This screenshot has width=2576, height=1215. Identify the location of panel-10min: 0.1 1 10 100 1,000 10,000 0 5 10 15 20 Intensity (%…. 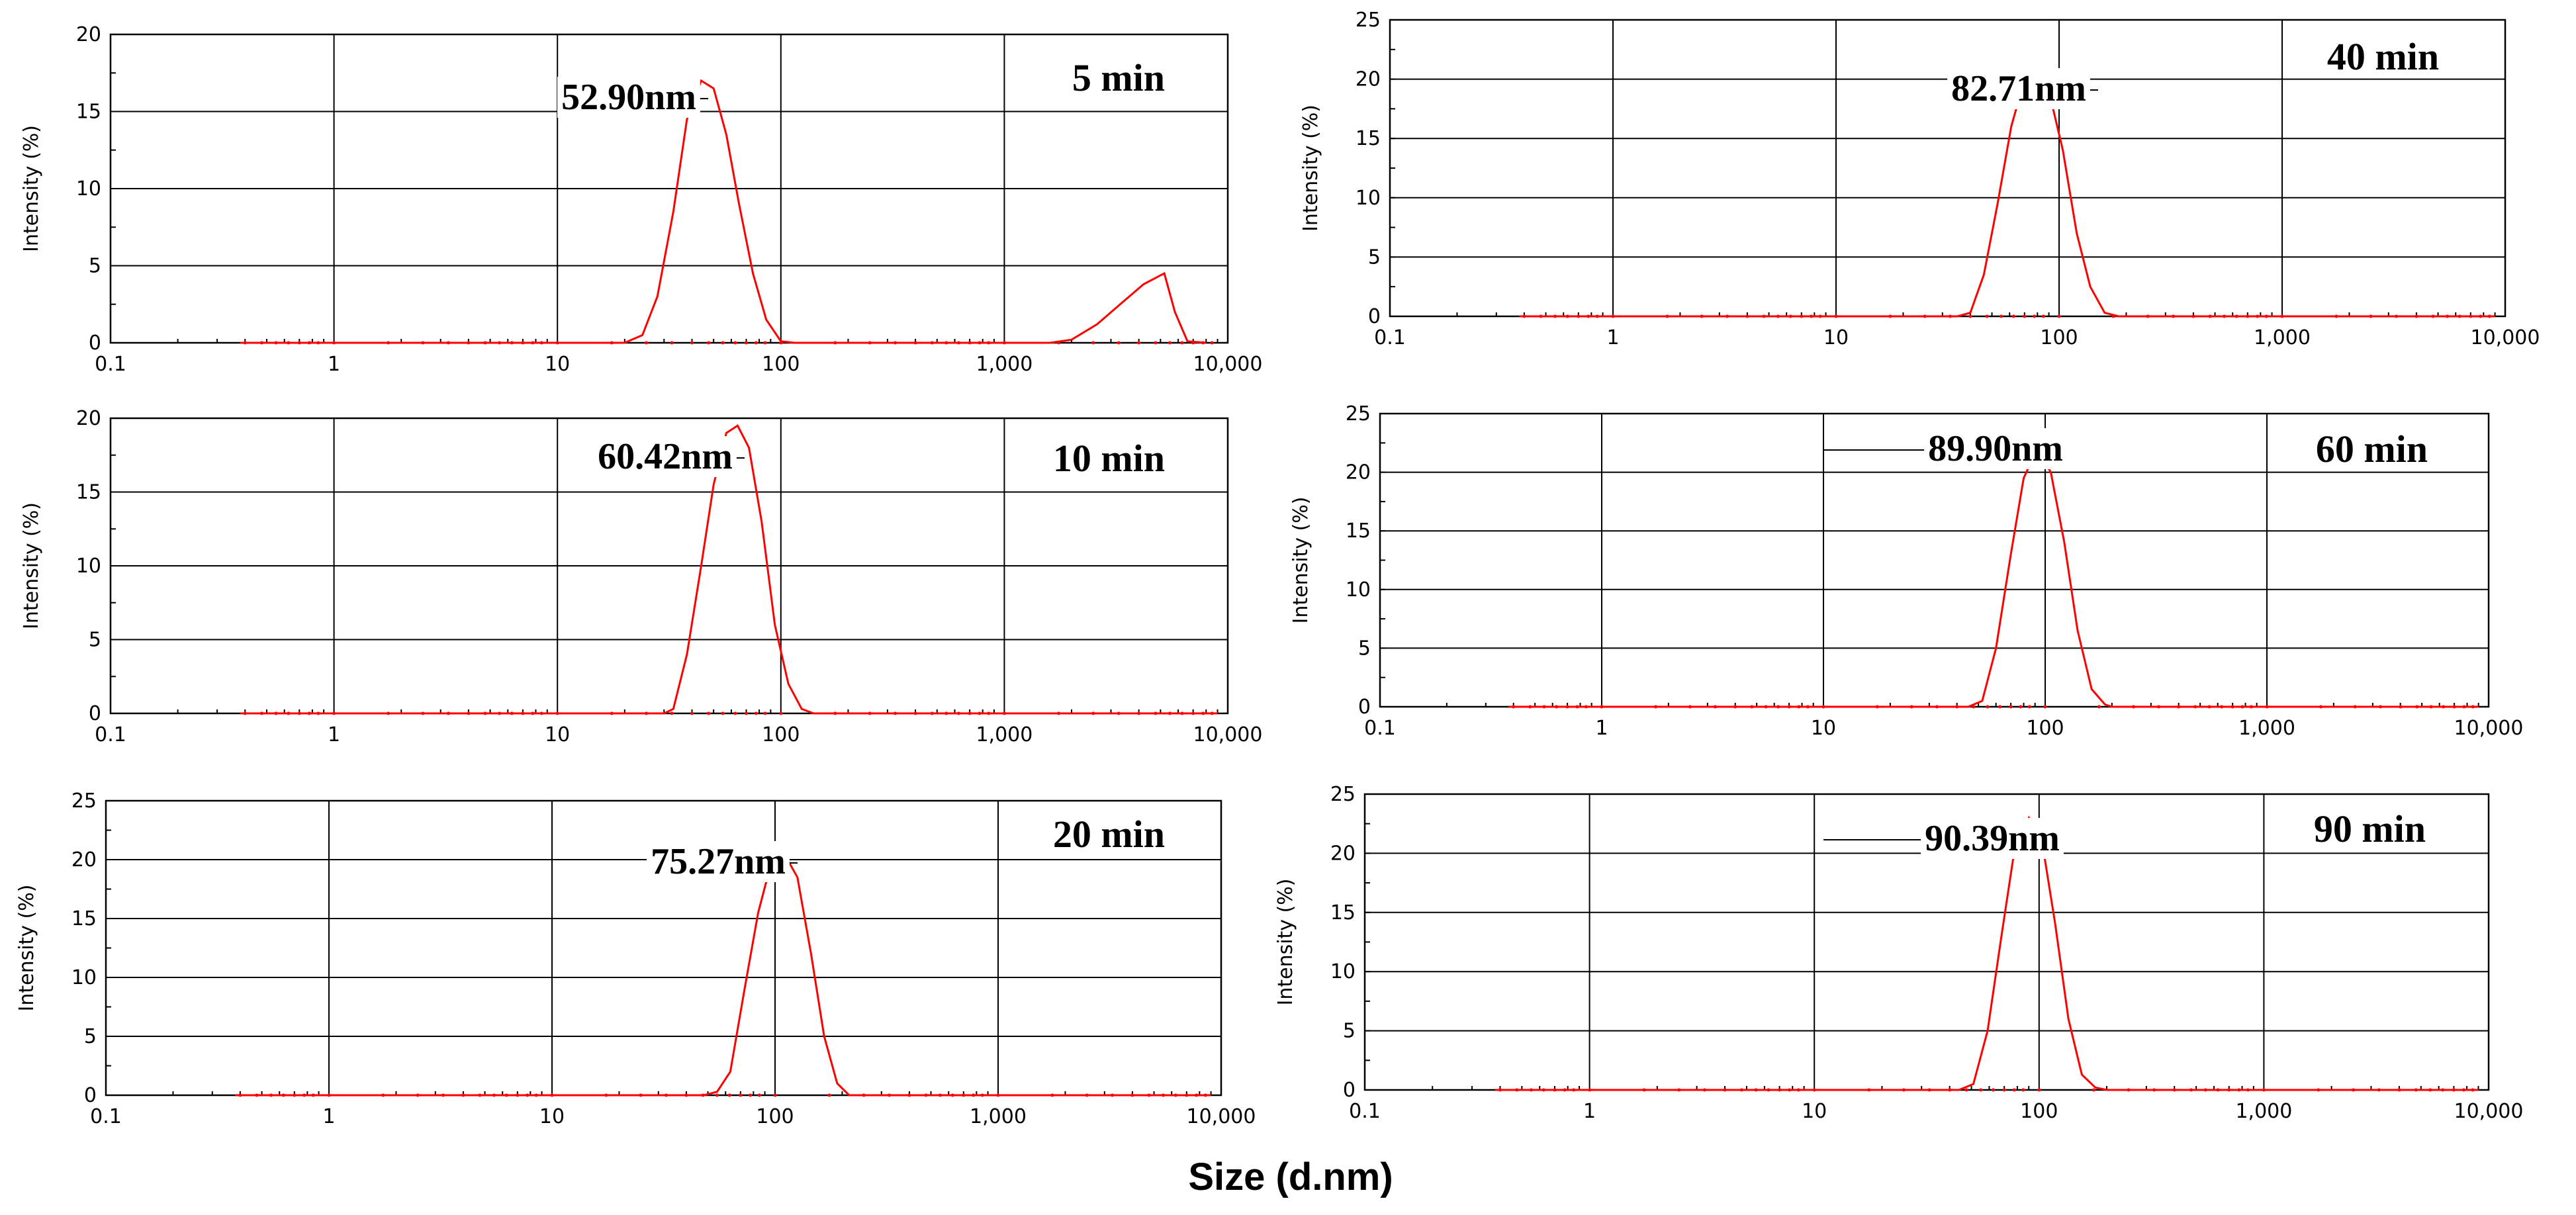
(641, 576).